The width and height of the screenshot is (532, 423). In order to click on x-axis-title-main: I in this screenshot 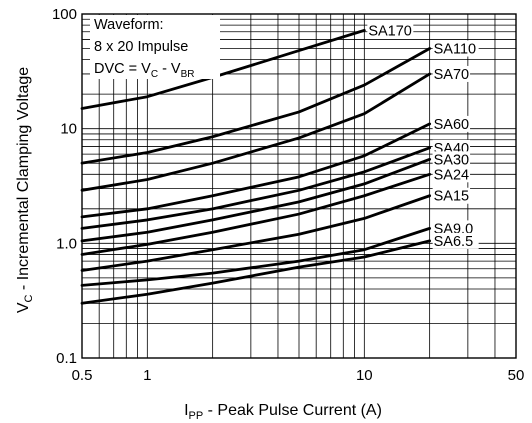, I will do `click(186, 410)`.